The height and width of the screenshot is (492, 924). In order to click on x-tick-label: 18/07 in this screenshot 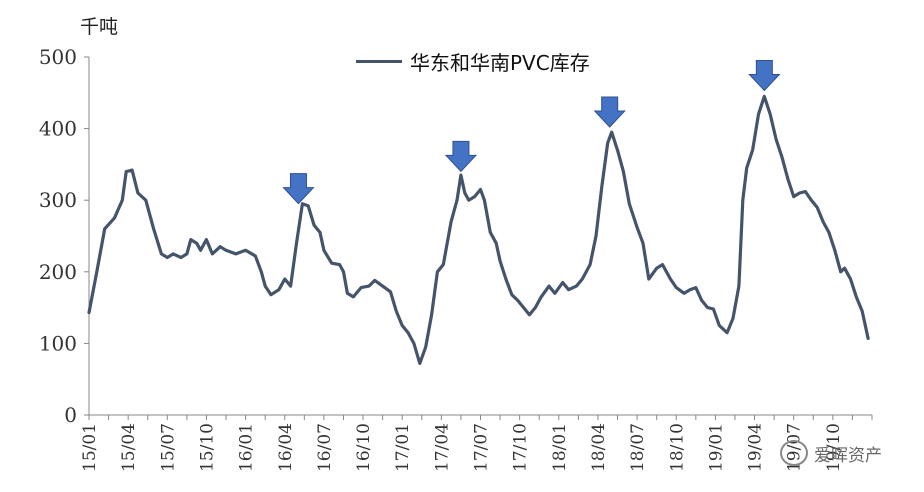, I will do `click(638, 447)`.